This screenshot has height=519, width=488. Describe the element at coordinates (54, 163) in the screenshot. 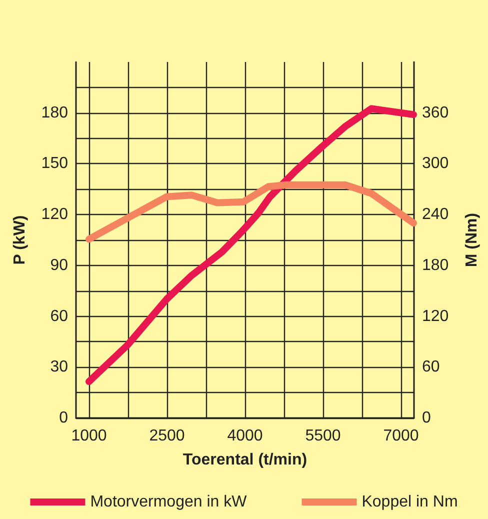

I see `y-tick-label: 150` at that location.